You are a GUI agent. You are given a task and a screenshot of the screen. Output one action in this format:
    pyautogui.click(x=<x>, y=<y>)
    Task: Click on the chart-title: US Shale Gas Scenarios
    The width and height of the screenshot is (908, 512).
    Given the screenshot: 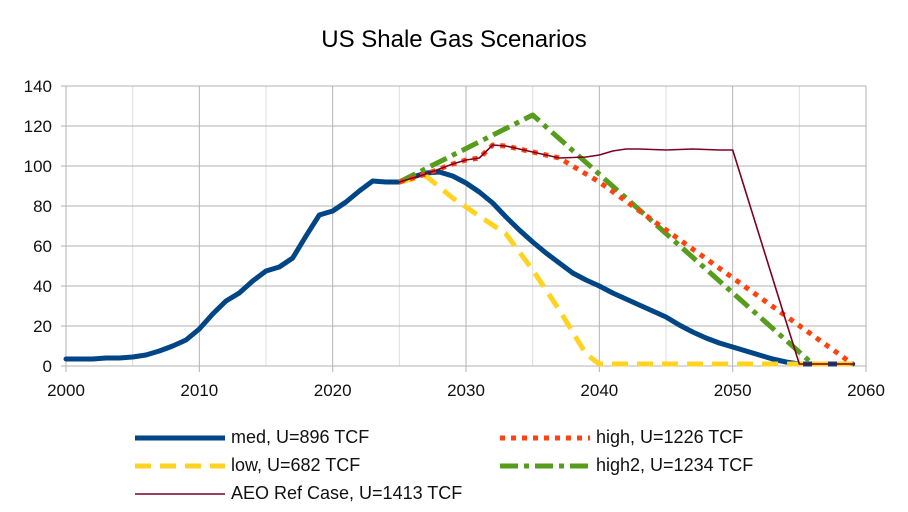 What is the action you would take?
    pyautogui.click(x=454, y=39)
    